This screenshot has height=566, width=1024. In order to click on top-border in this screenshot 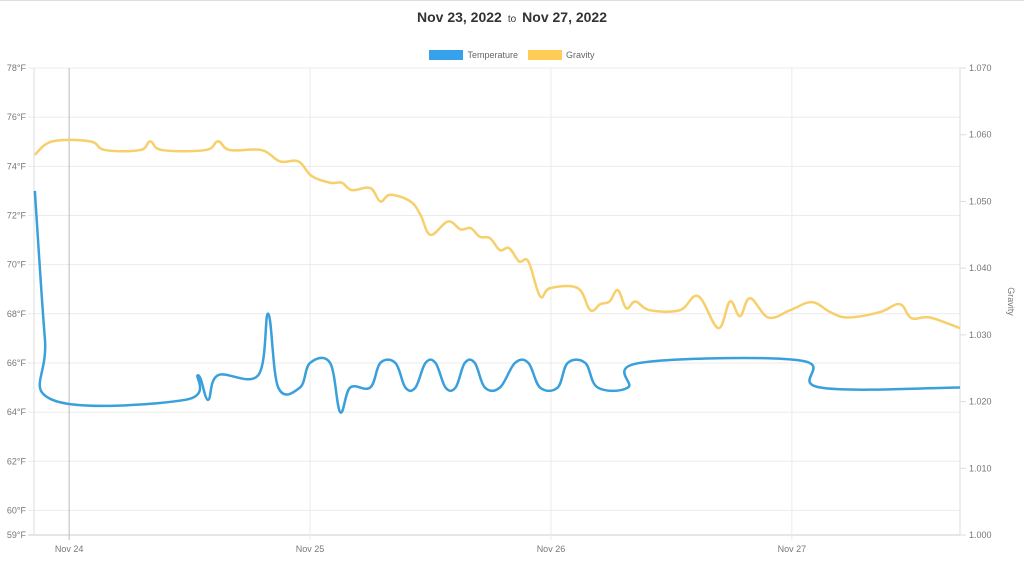, I will do `click(512, 0)`.